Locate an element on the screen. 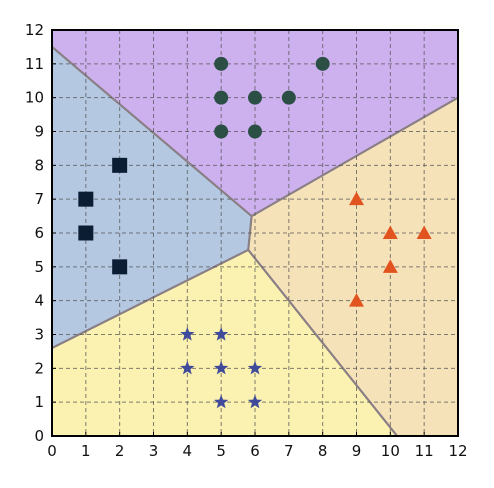  y-tick-label: 4 is located at coordinates (39, 301).